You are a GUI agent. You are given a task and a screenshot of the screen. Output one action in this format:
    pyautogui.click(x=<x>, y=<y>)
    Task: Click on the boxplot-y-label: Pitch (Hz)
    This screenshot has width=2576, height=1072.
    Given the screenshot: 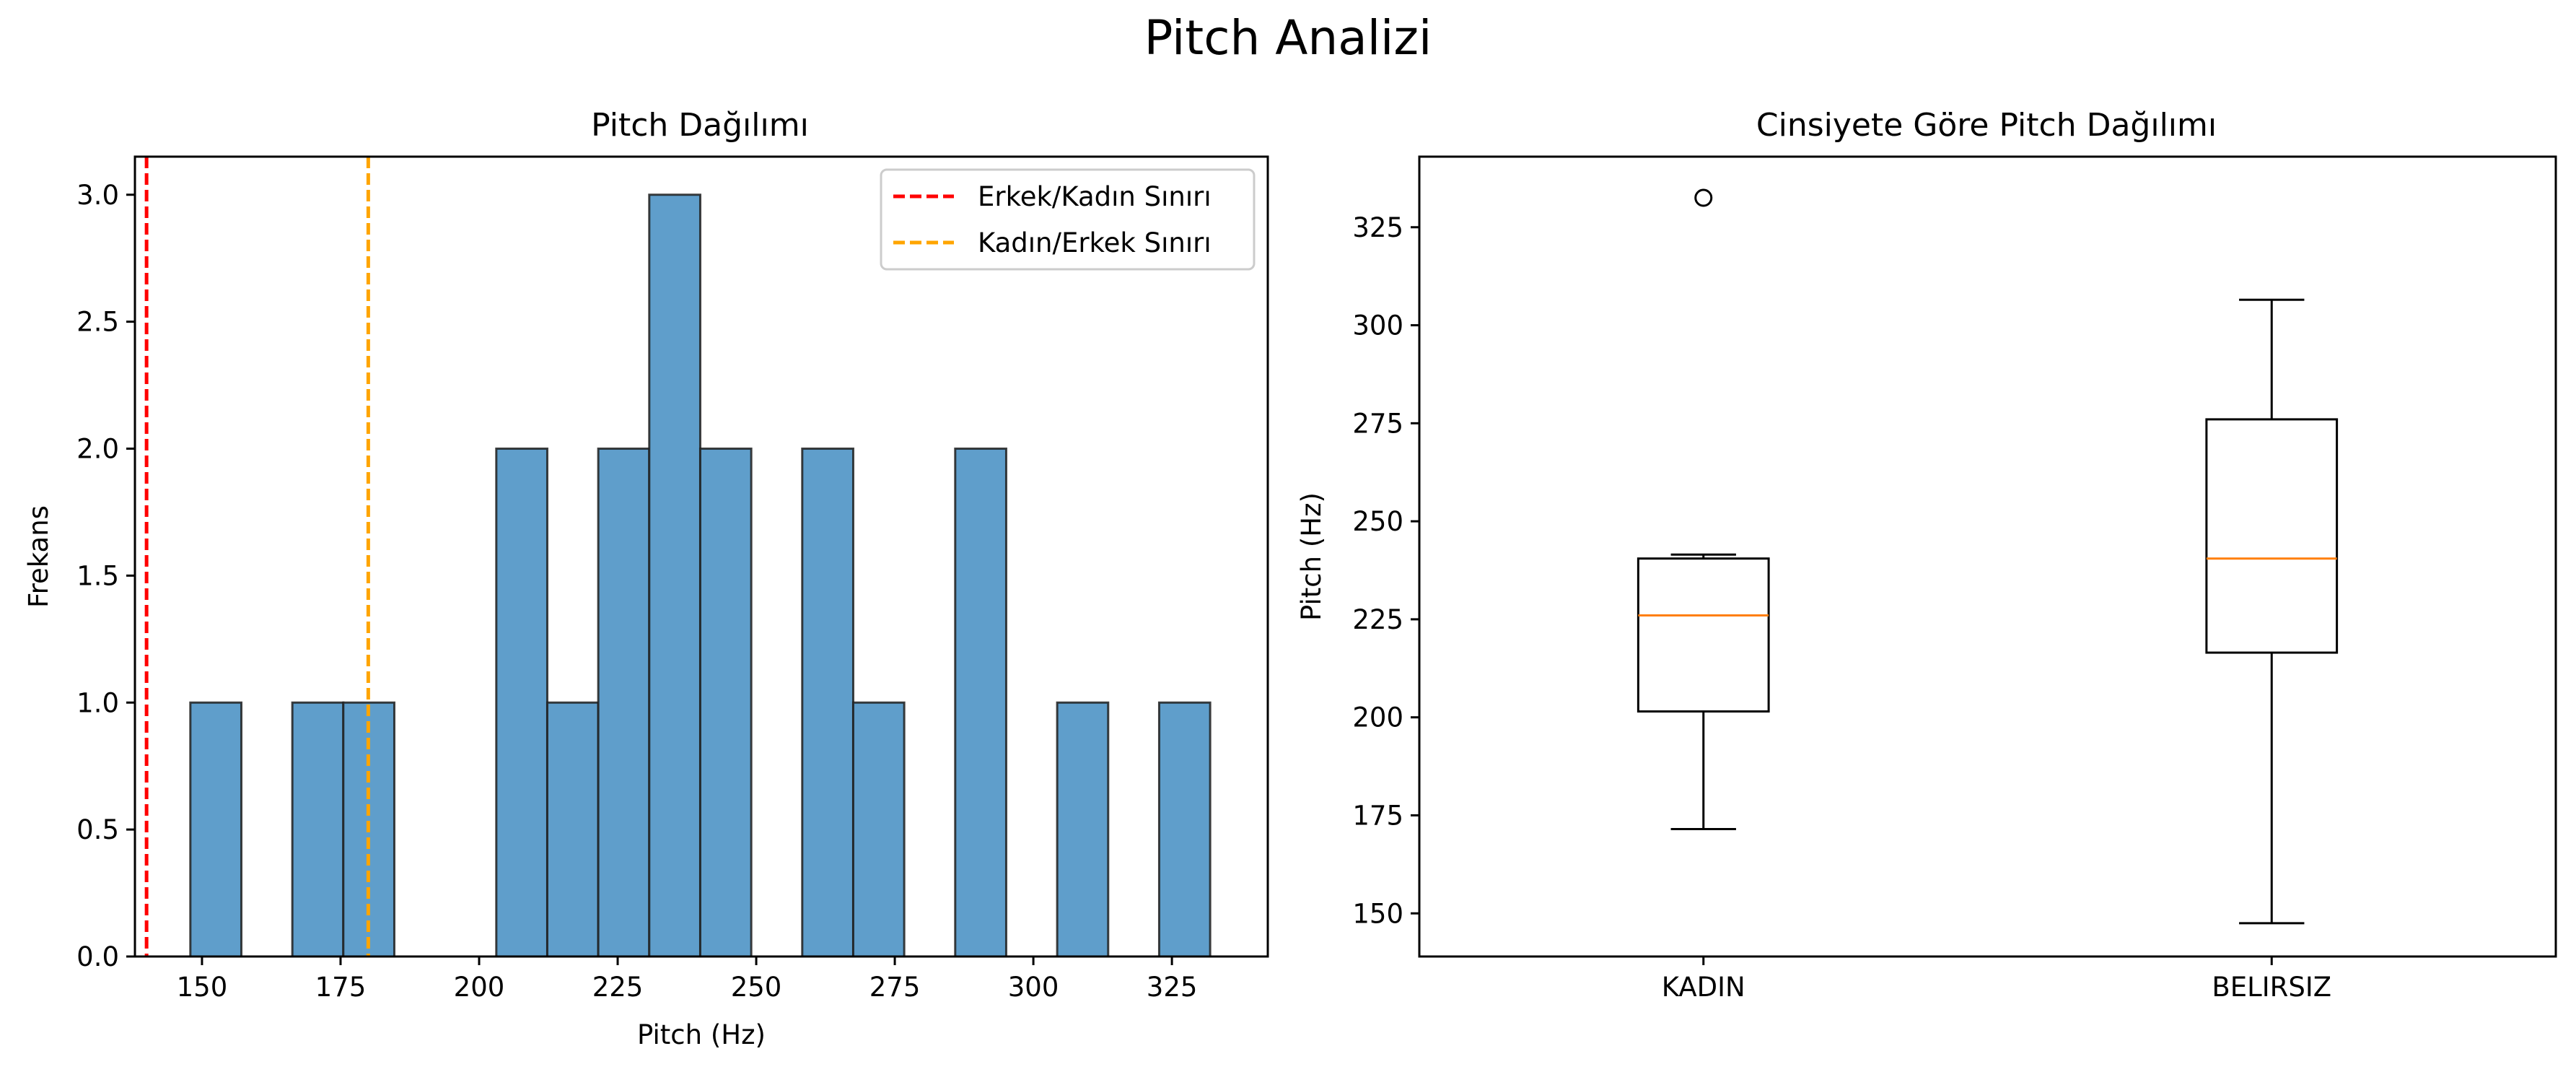 What is the action you would take?
    pyautogui.click(x=1311, y=556)
    